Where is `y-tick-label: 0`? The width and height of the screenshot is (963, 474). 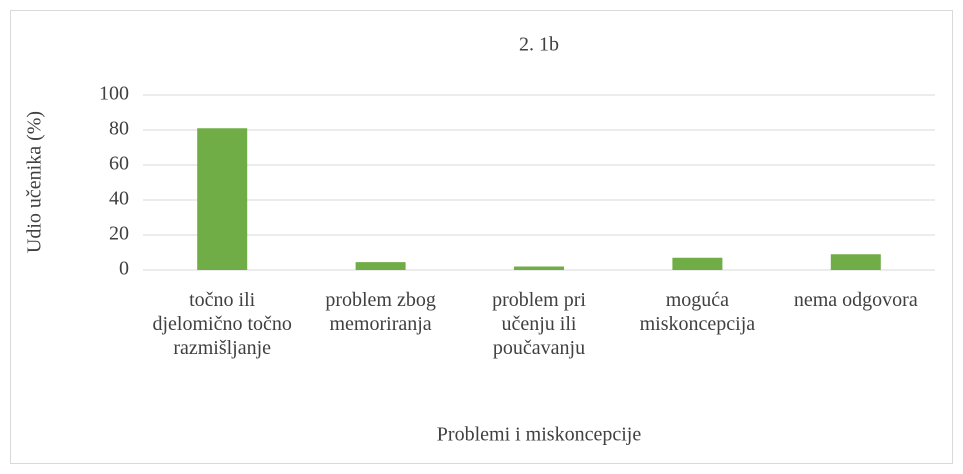 y-tick-label: 0 is located at coordinates (124, 269).